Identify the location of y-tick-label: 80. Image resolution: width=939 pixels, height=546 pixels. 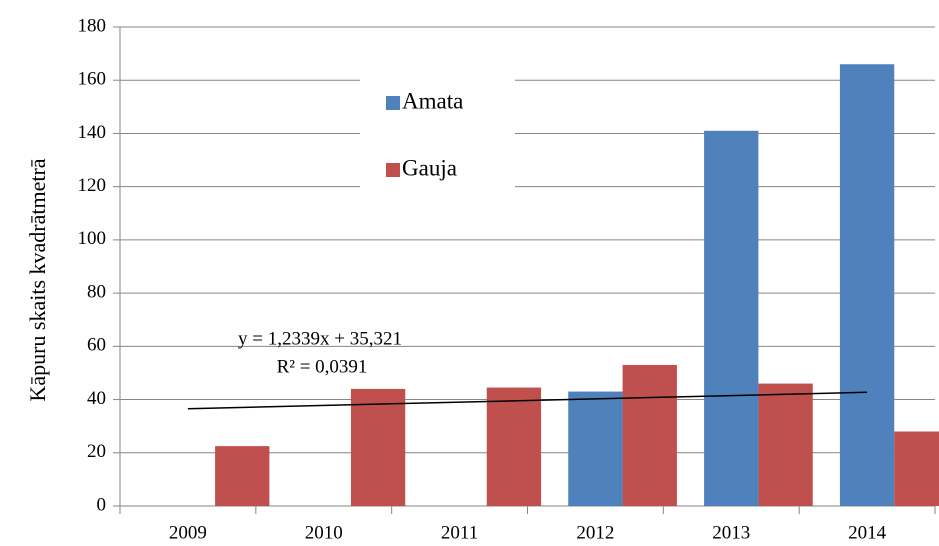
(96, 291).